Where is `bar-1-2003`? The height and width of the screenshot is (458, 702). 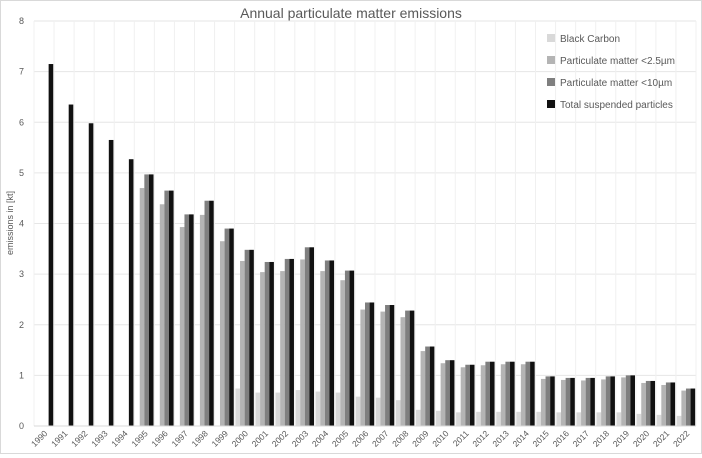 bar-1-2003 is located at coordinates (302, 342).